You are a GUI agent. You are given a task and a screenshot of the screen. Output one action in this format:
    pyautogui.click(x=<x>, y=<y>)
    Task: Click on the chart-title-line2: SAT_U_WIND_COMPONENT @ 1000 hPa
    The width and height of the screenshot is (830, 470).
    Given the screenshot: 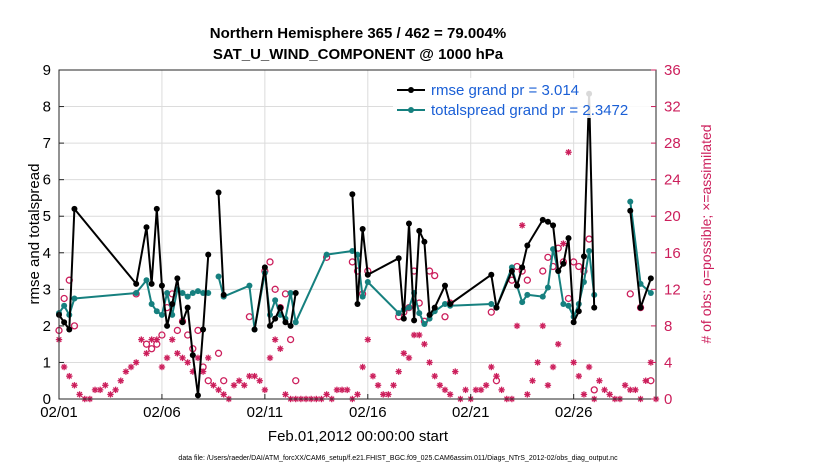 What is the action you would take?
    pyautogui.click(x=358, y=54)
    